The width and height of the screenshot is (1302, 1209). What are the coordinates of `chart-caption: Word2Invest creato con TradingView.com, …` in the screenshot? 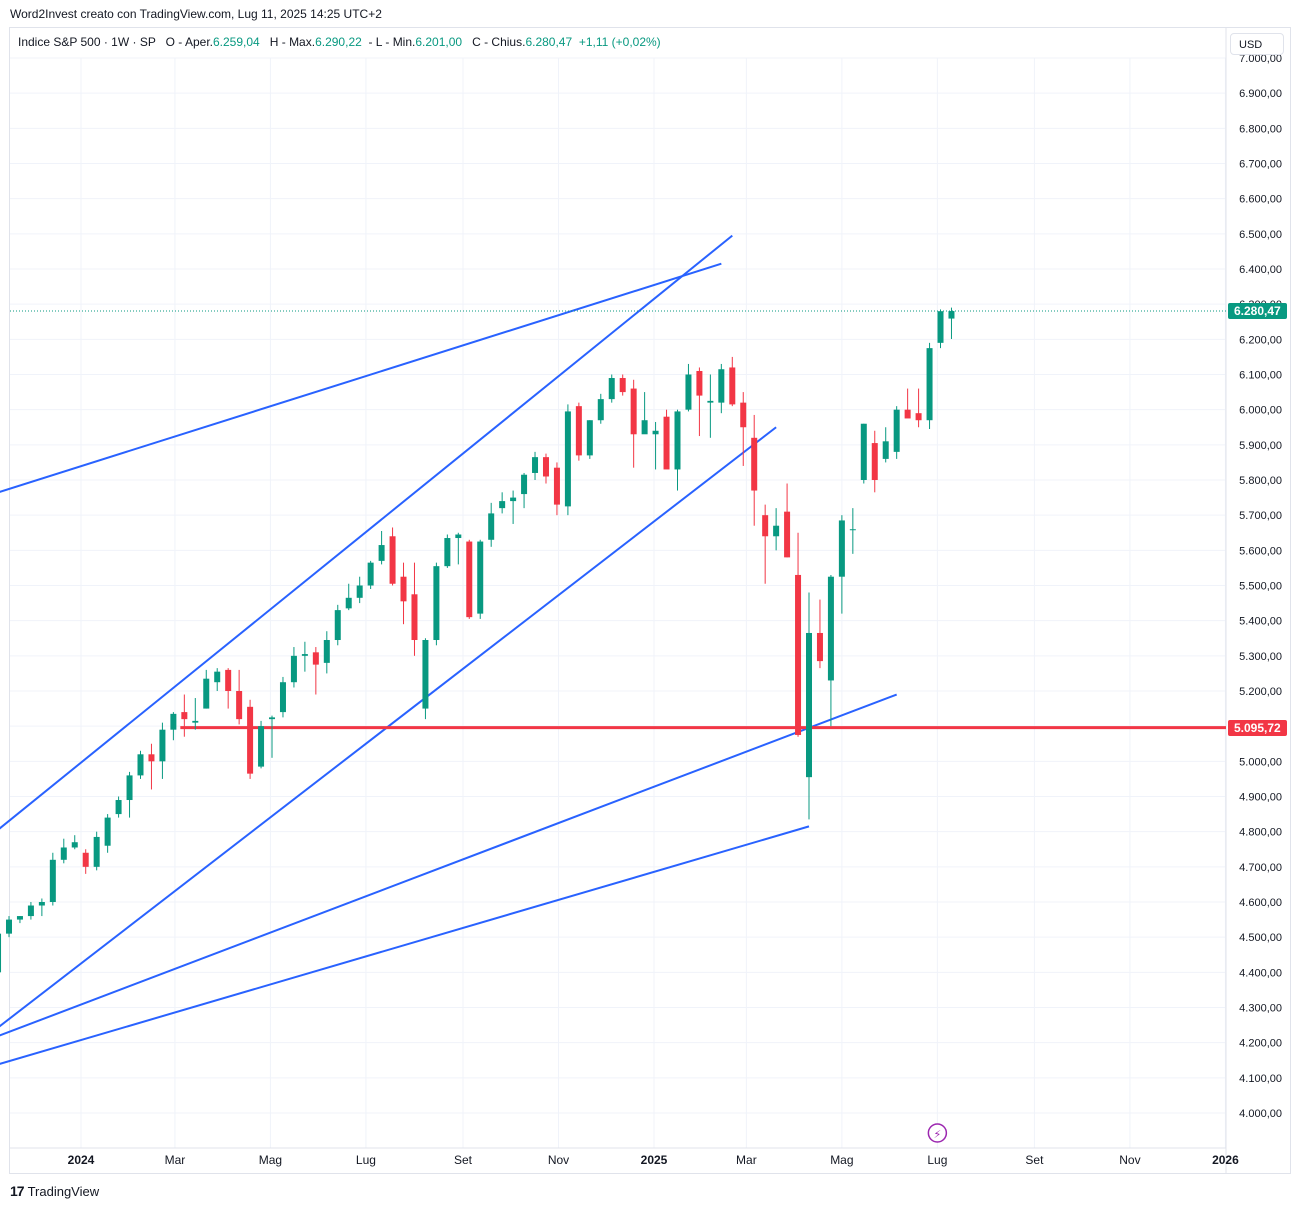 It's located at (196, 14).